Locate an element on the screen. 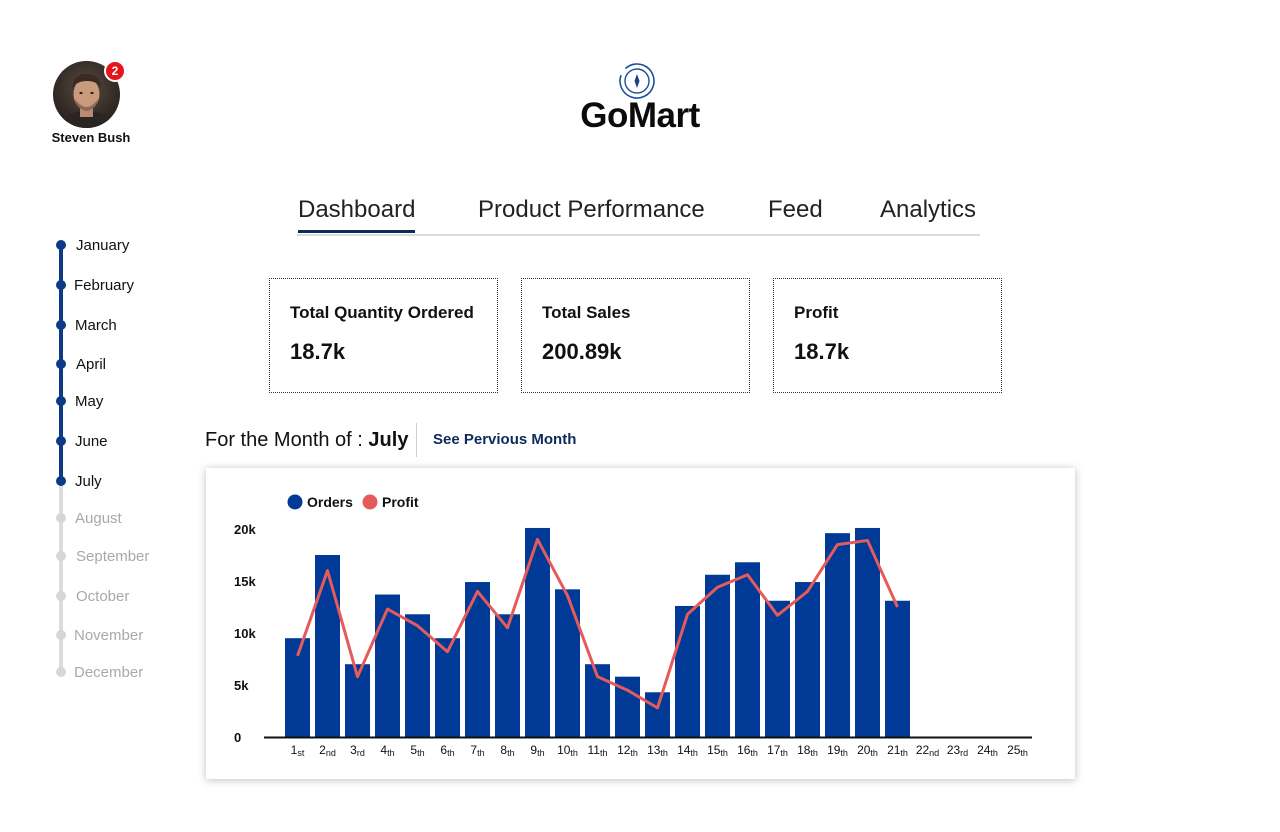 This screenshot has width=1280, height=832. stat-card-title: Profit is located at coordinates (816, 312).